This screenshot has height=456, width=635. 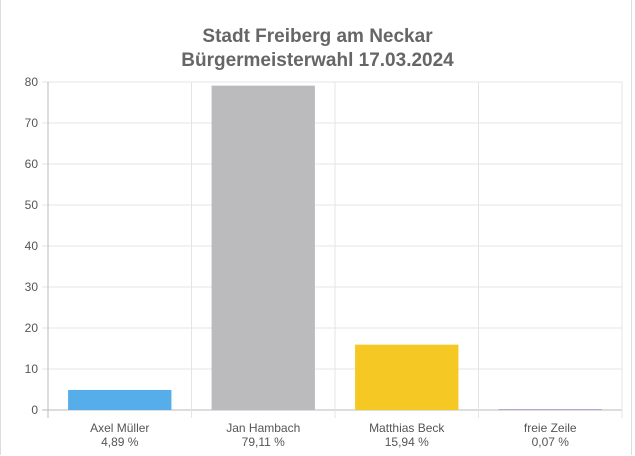 I want to click on category-label: freie Zeile, so click(x=550, y=428).